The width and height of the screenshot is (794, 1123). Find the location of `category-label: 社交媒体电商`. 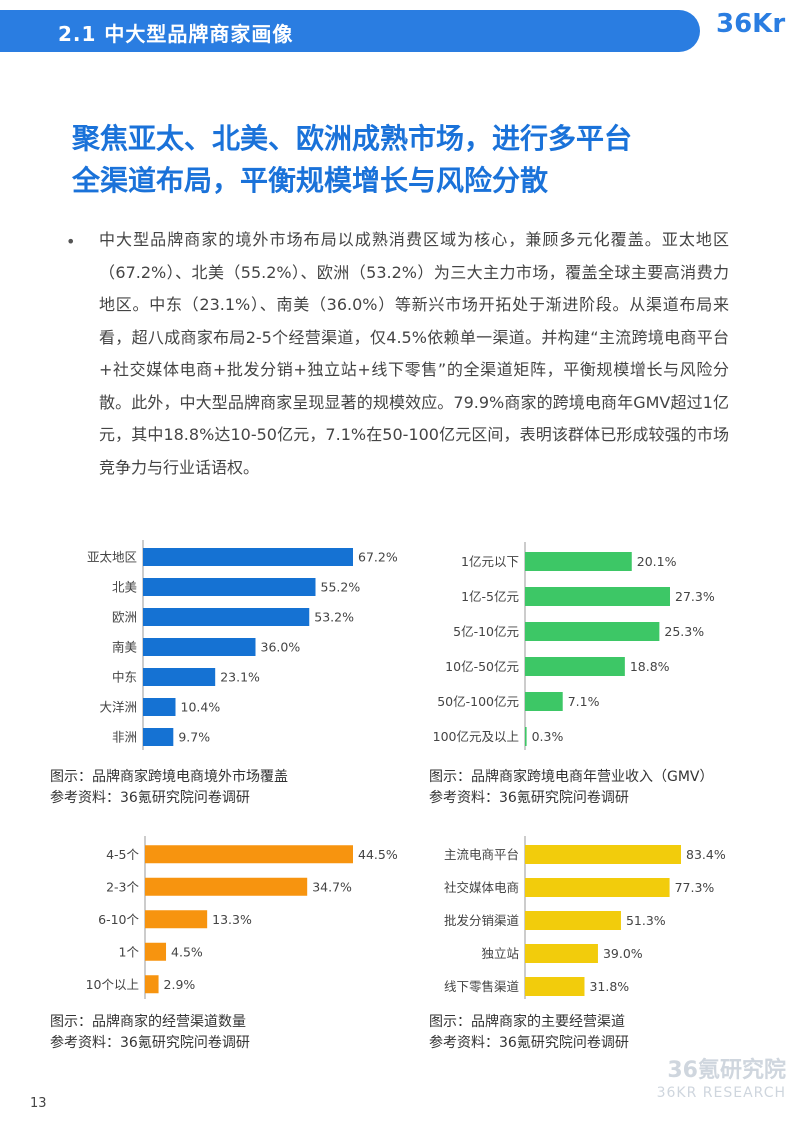

category-label: 社交媒体电商 is located at coordinates (481, 887).